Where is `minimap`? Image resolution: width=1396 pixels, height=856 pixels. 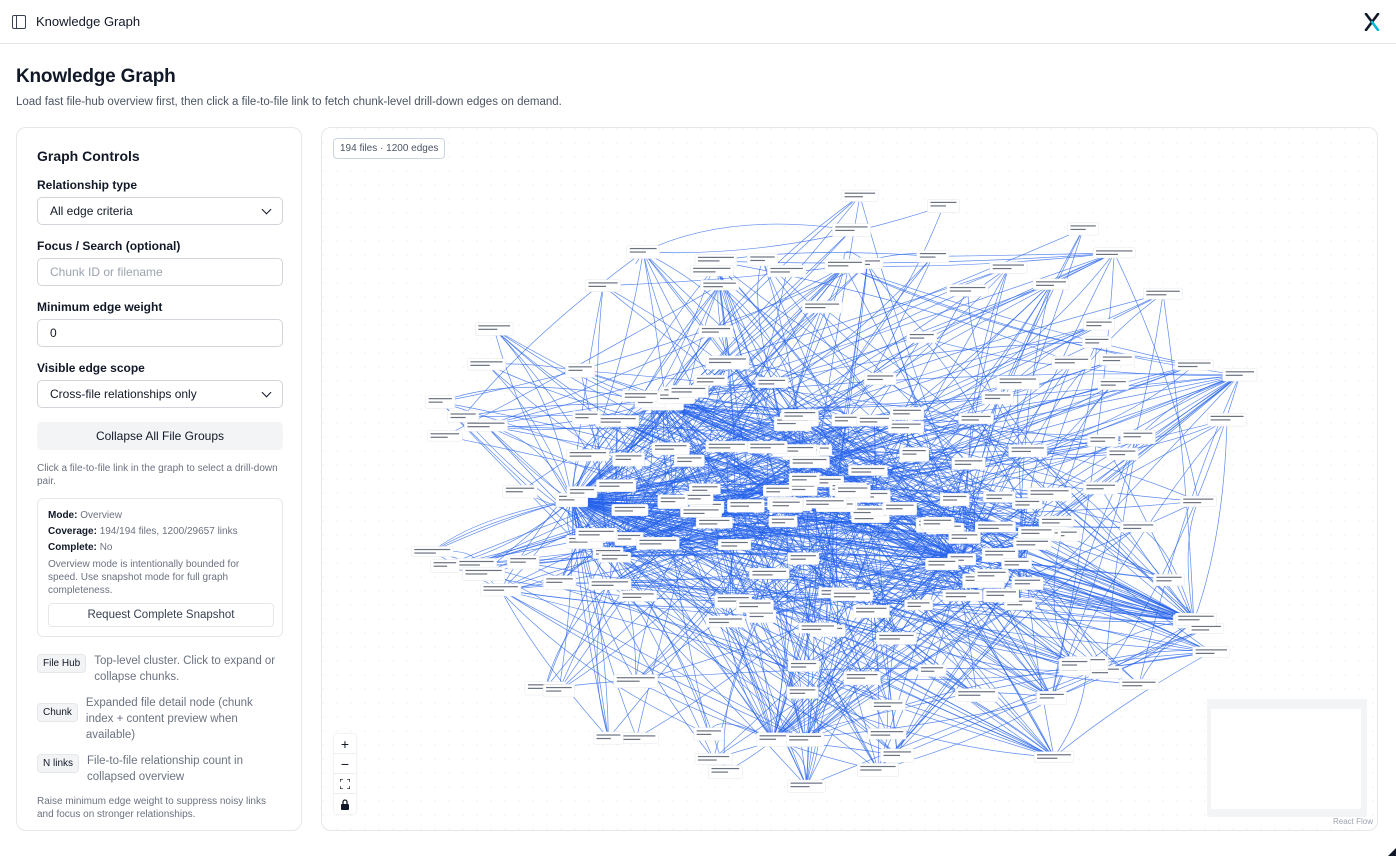 minimap is located at coordinates (1287, 758).